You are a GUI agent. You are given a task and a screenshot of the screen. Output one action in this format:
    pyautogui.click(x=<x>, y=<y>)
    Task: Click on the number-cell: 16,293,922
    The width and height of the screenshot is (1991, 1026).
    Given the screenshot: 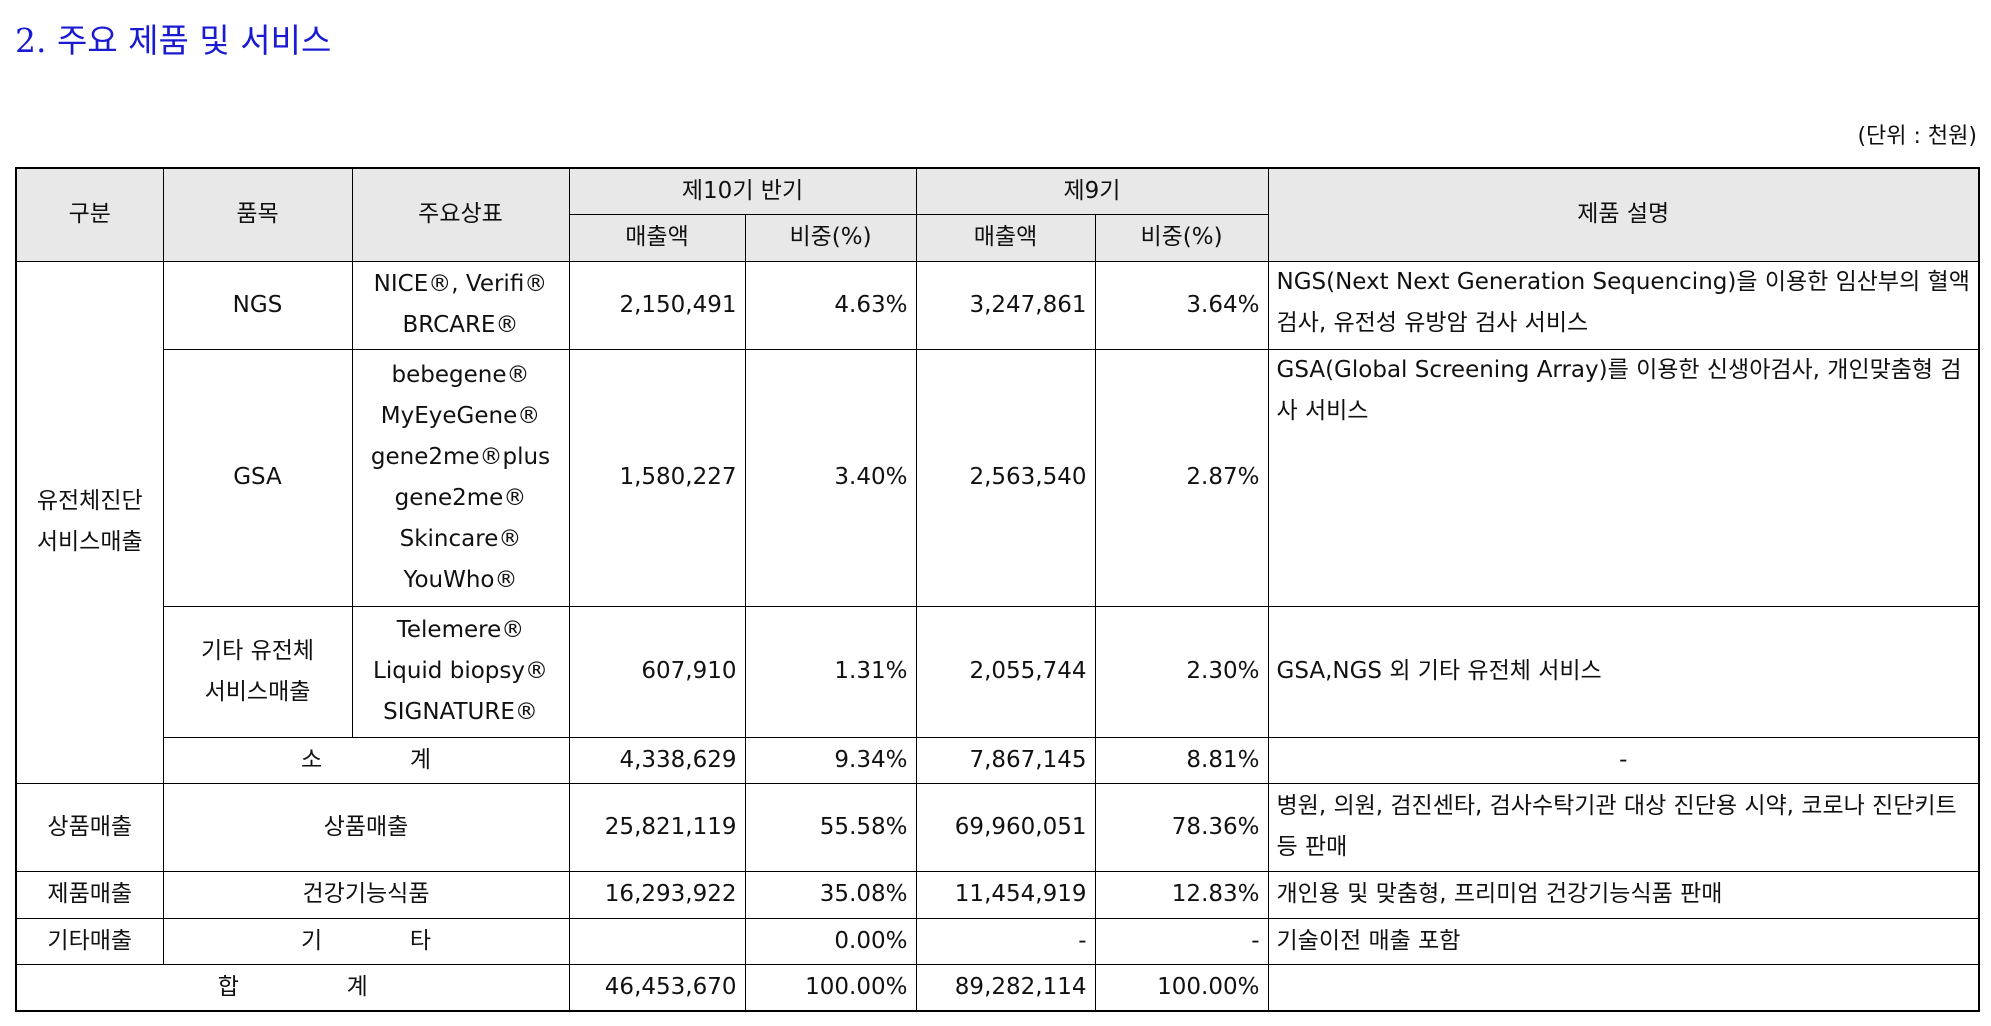 What is the action you would take?
    pyautogui.click(x=657, y=894)
    